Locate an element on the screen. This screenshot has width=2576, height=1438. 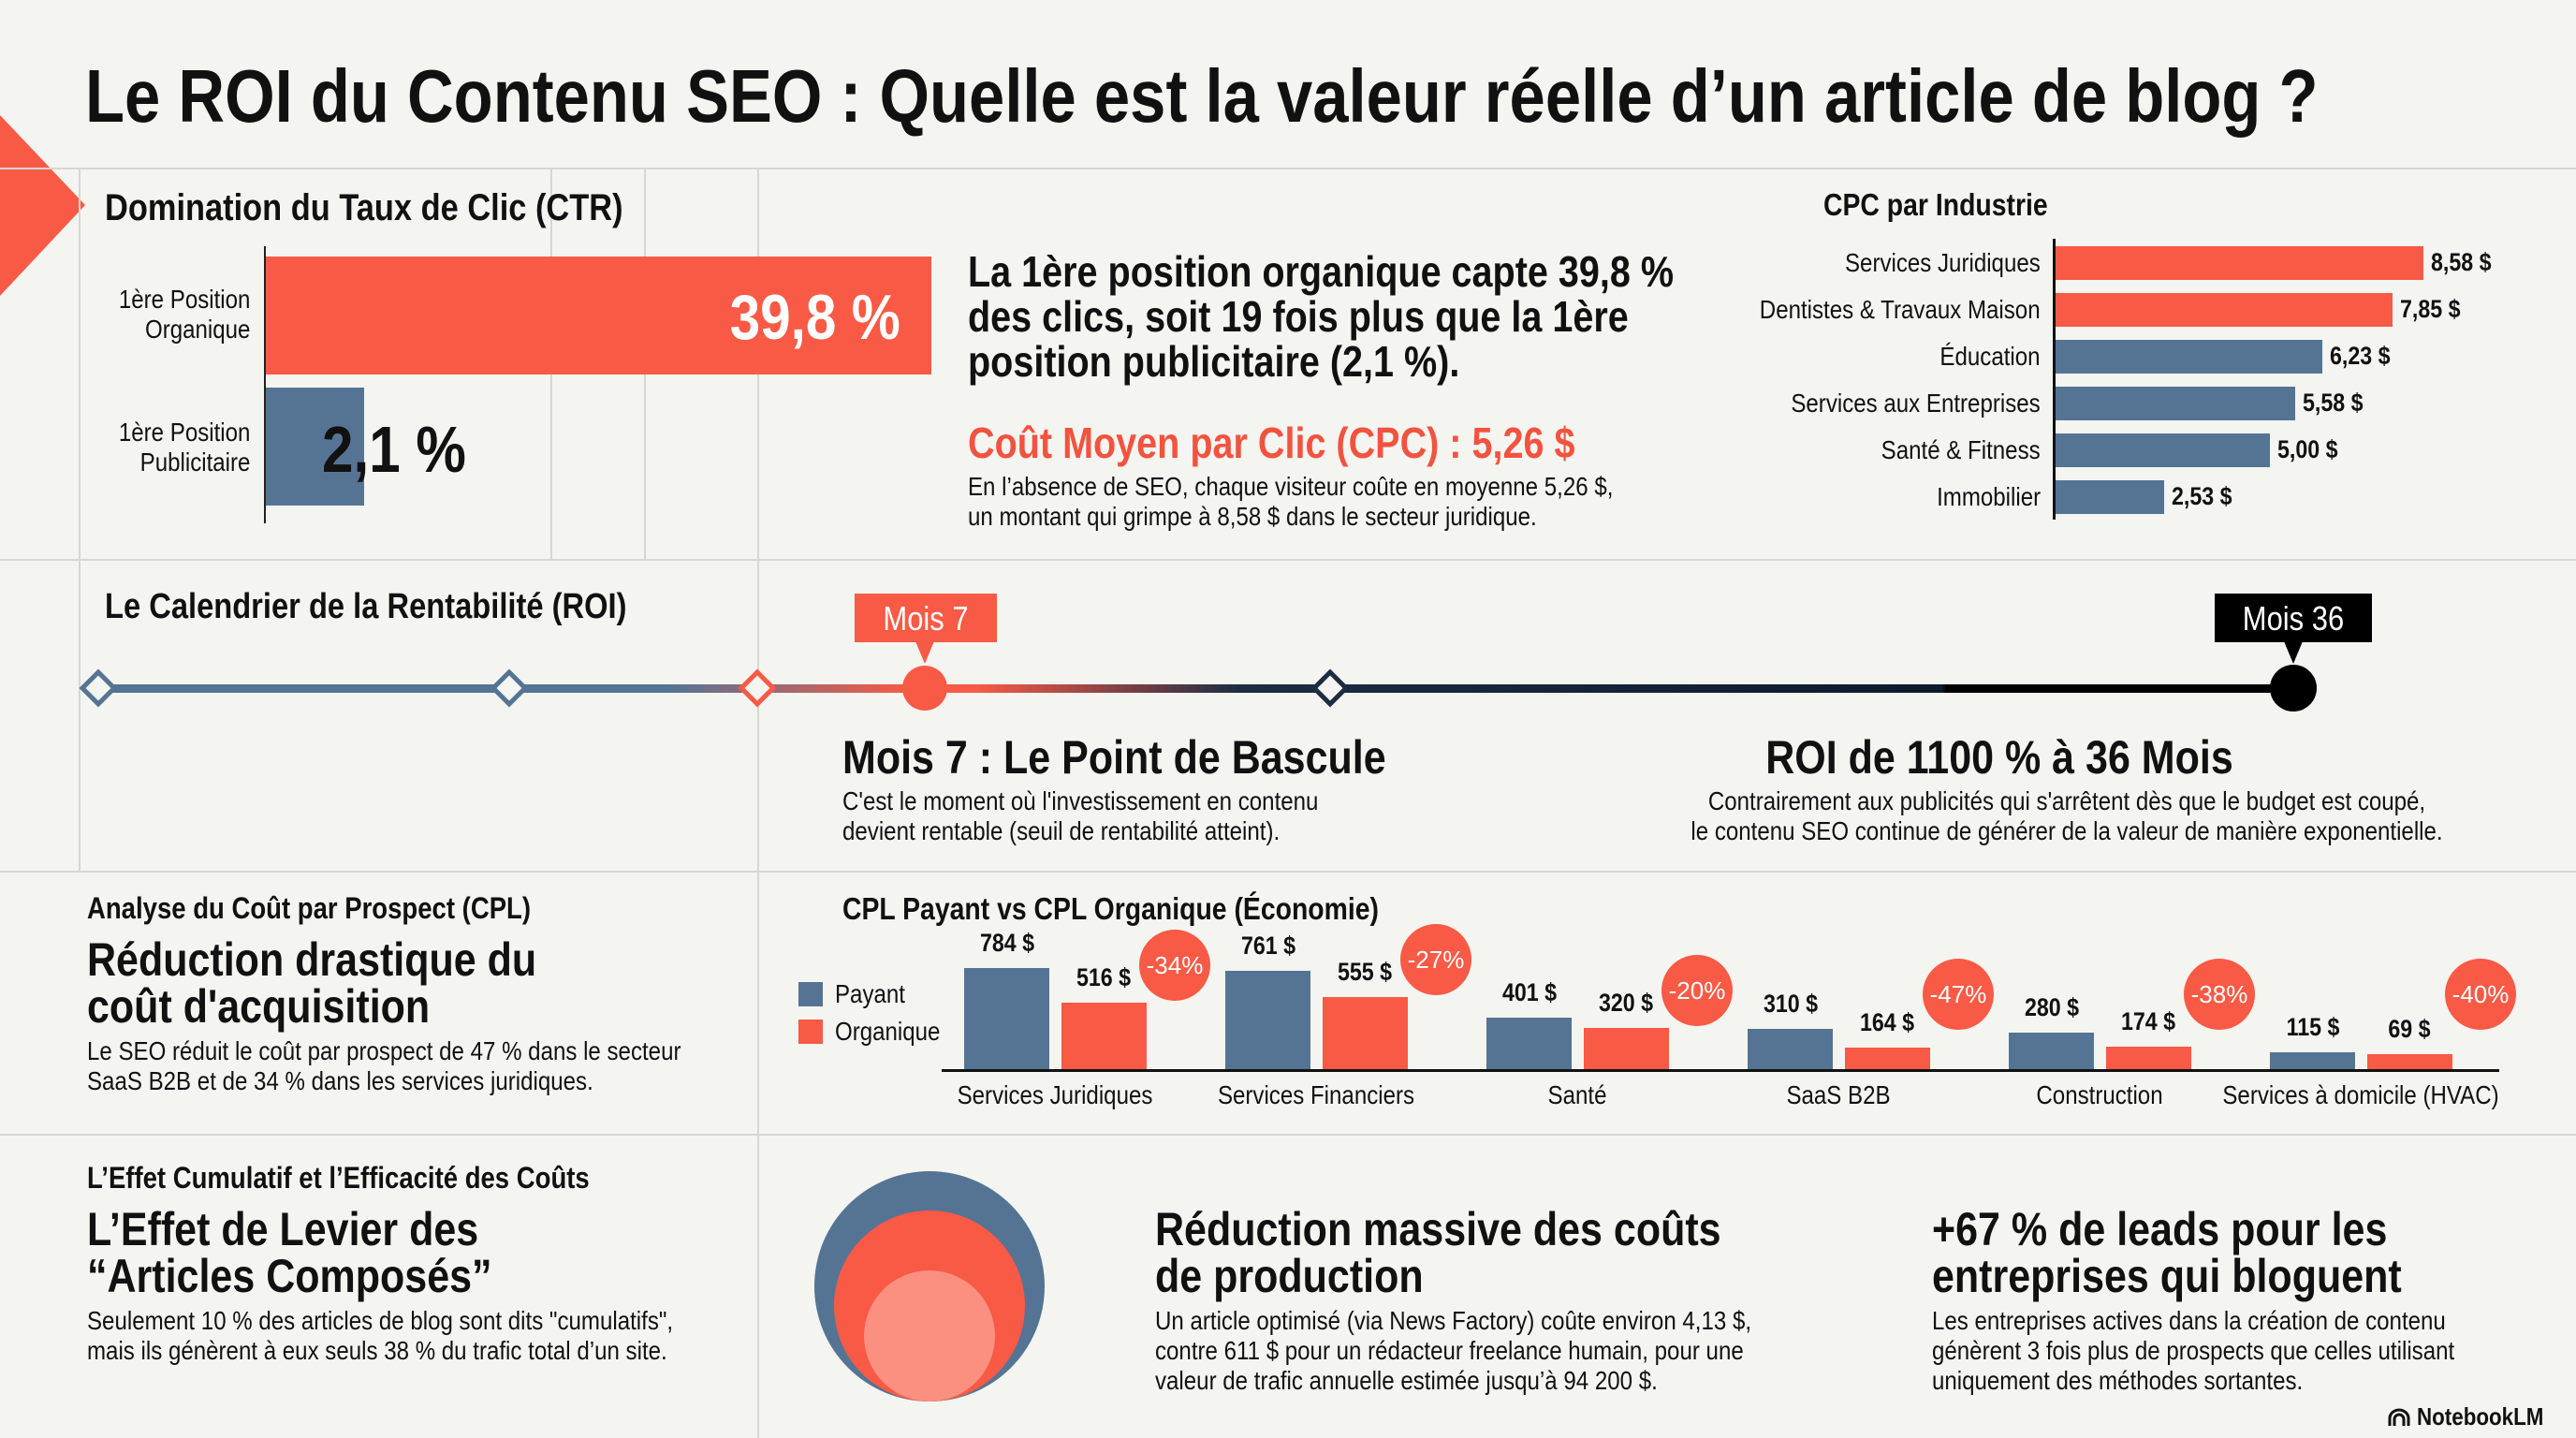
cpc-value-label: 2,53 $ is located at coordinates (2201, 496).